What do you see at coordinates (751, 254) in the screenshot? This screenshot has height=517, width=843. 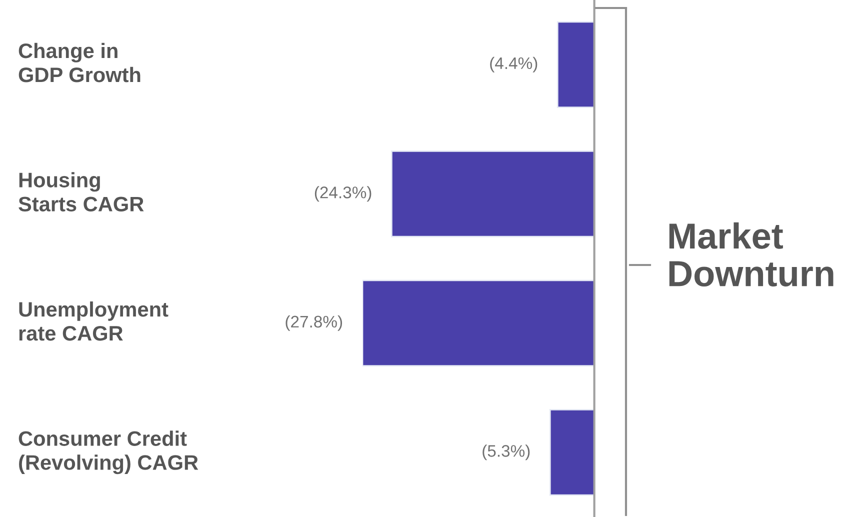 I see `text: Market Downturn` at bounding box center [751, 254].